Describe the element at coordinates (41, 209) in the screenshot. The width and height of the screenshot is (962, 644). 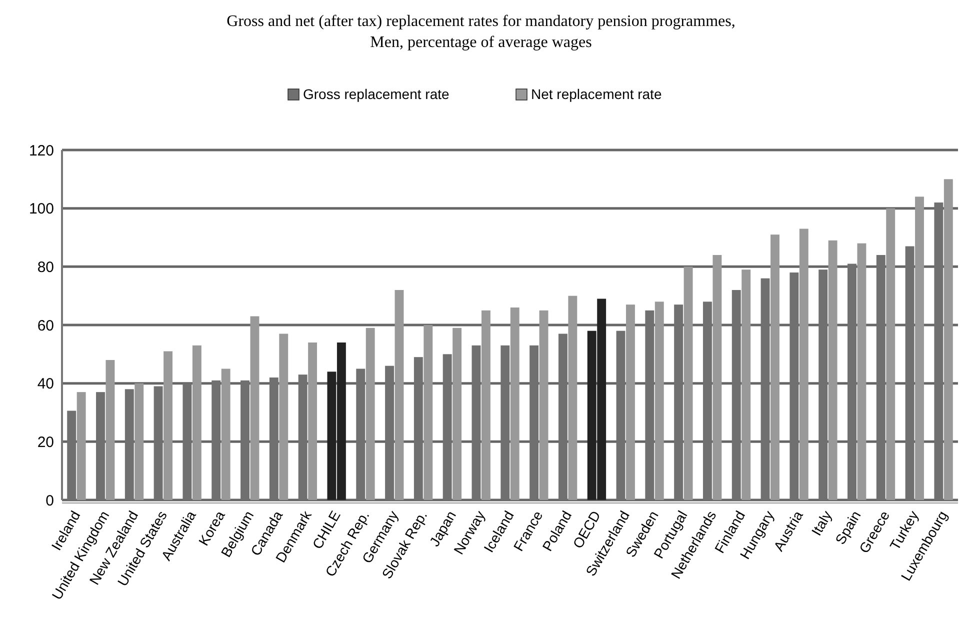
I see `y-tick-label: 100` at that location.